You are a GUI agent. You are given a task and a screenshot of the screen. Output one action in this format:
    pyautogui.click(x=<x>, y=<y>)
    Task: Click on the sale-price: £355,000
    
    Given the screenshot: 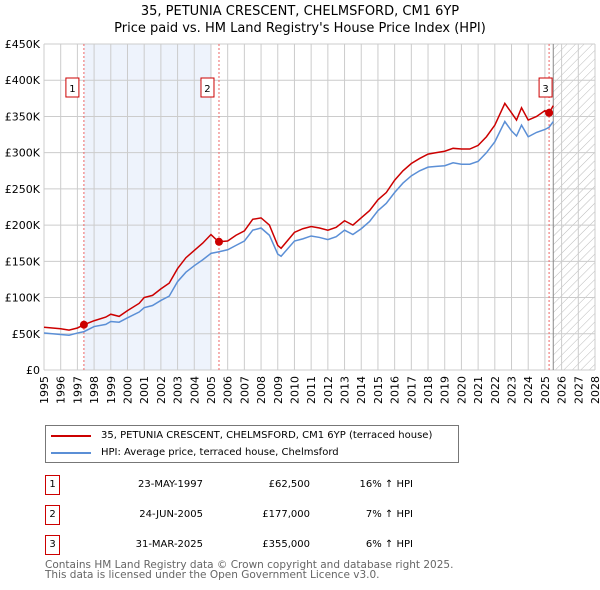 What is the action you would take?
    pyautogui.click(x=286, y=544)
    